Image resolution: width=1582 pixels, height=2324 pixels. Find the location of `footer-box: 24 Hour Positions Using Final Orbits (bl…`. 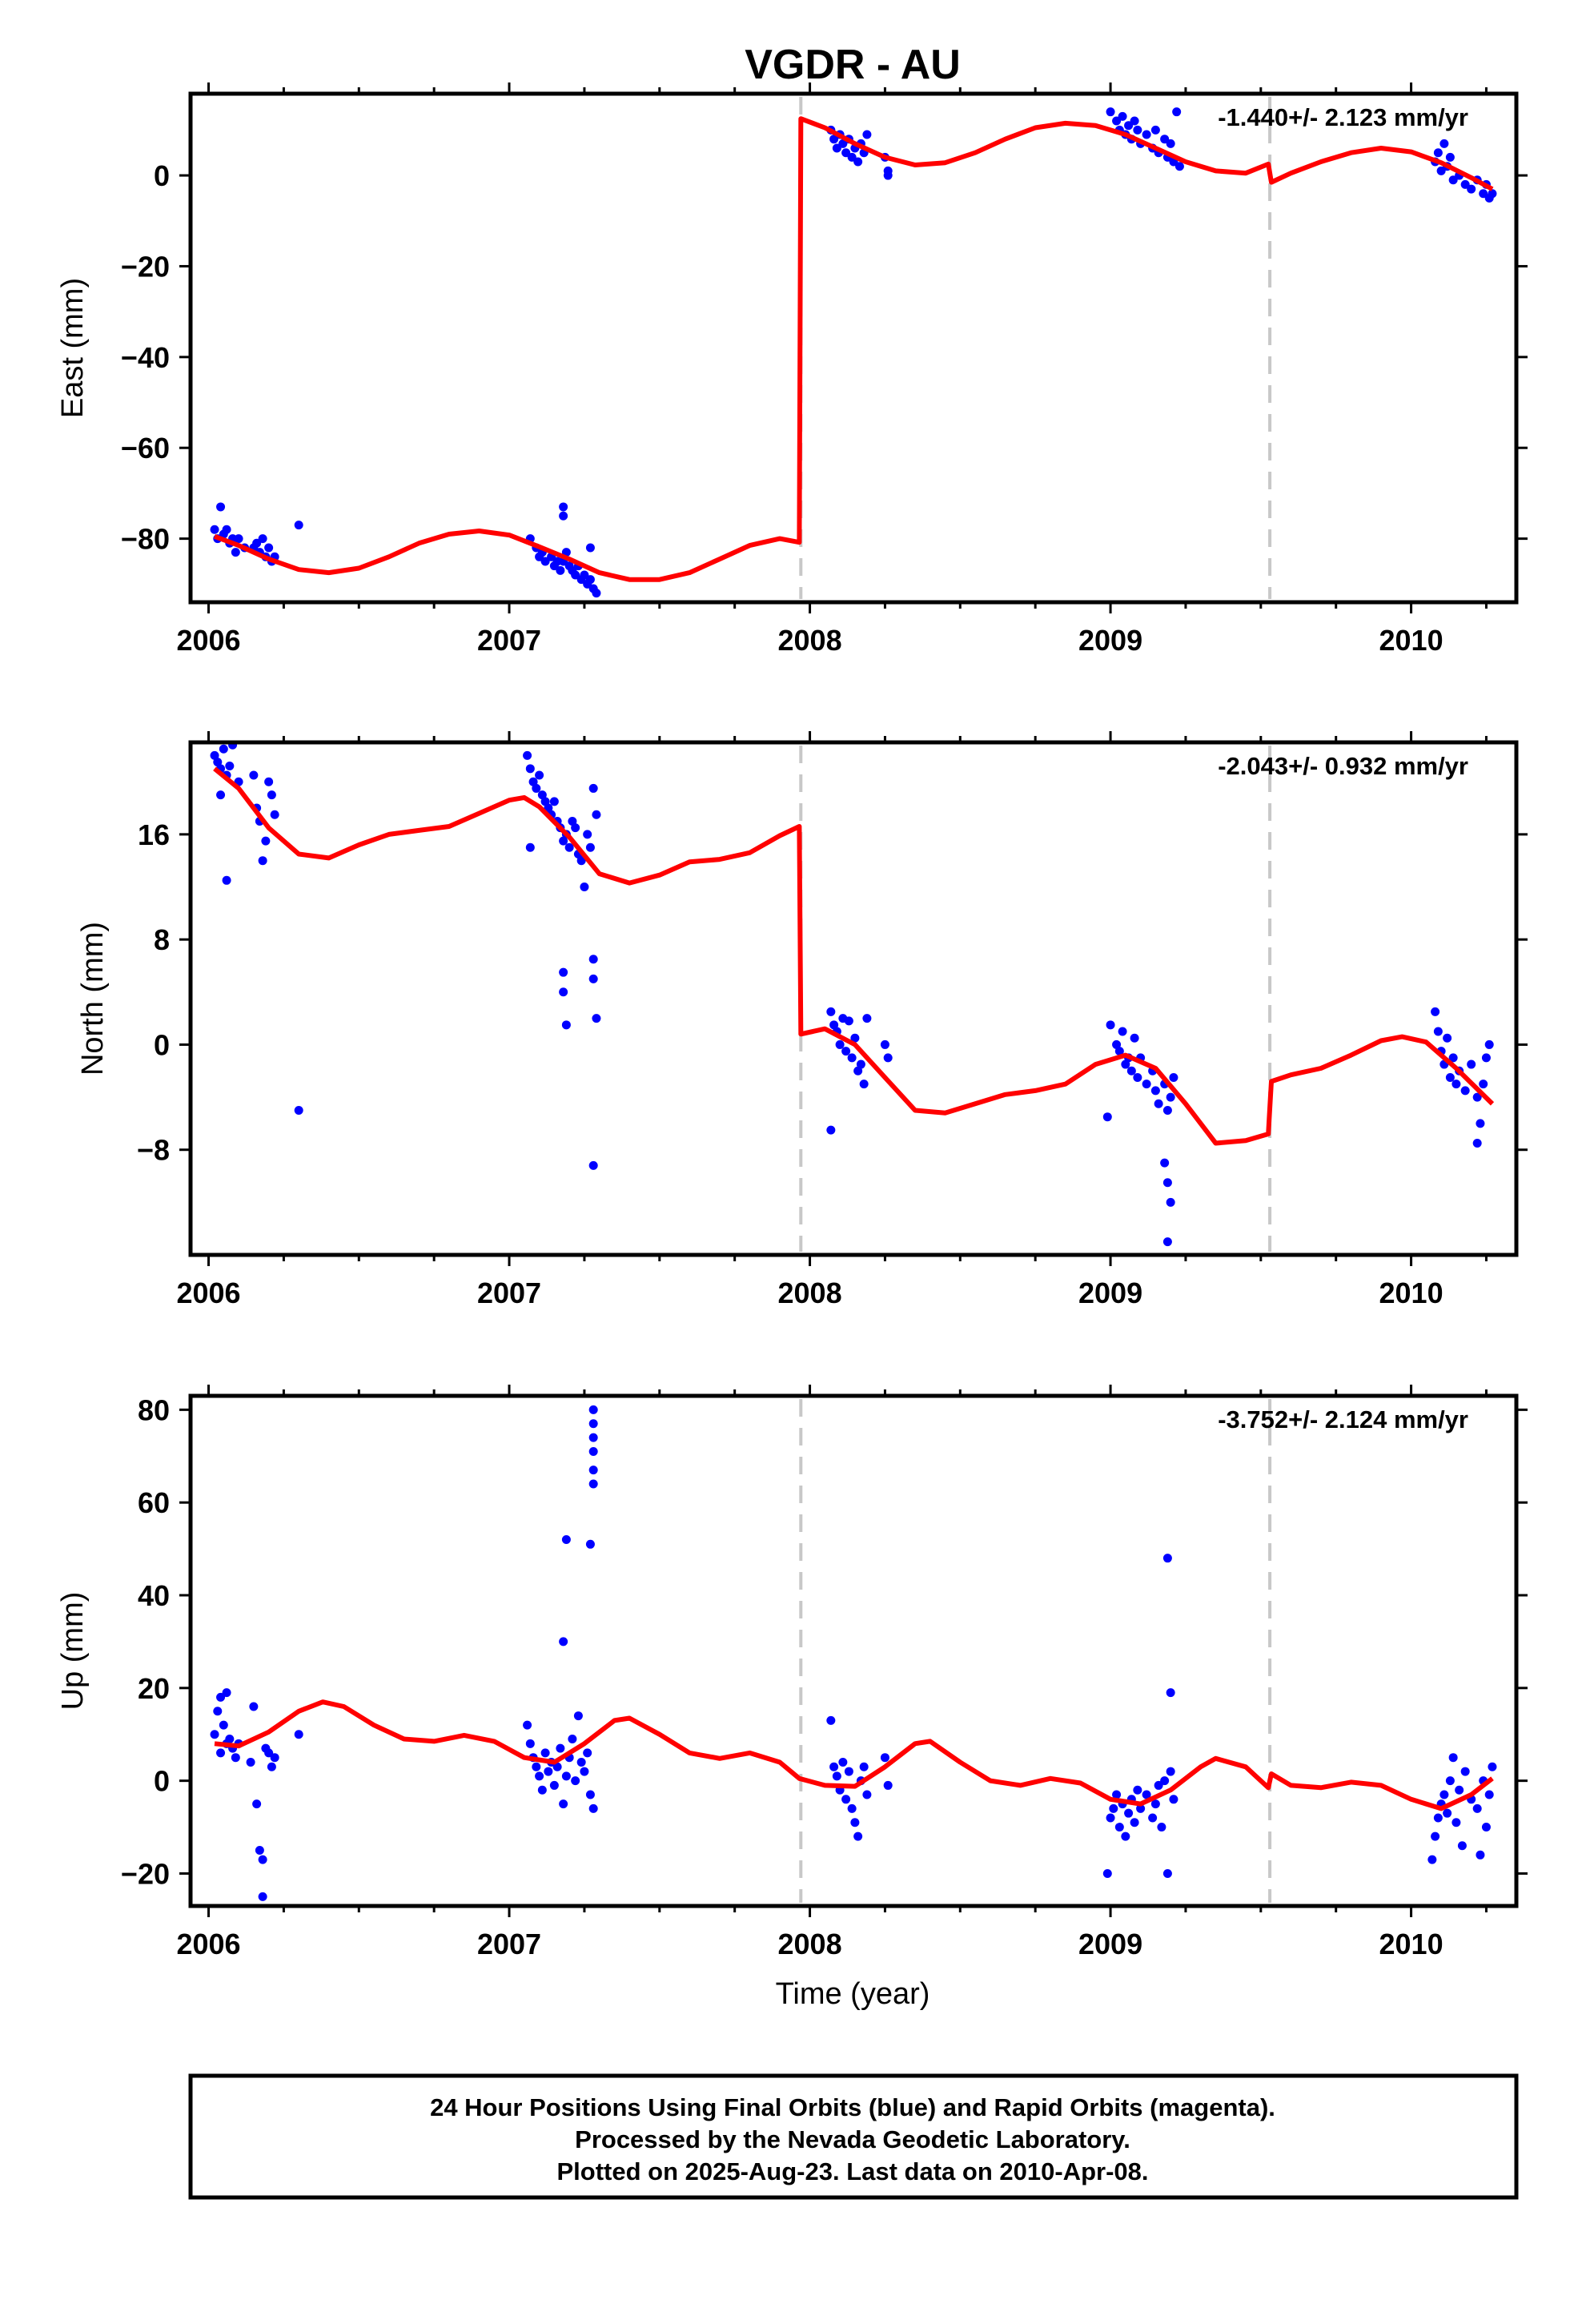

footer-box: 24 Hour Positions Using Final Orbits (bl… is located at coordinates (853, 2136).